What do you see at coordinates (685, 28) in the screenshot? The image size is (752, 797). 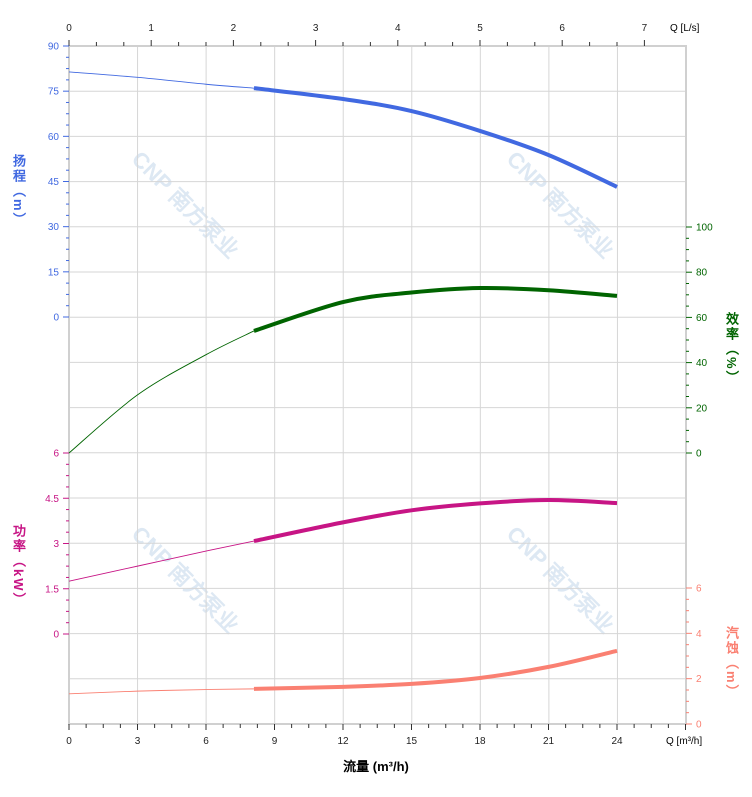 I see `x-top-unit-label: Q [L/s]` at bounding box center [685, 28].